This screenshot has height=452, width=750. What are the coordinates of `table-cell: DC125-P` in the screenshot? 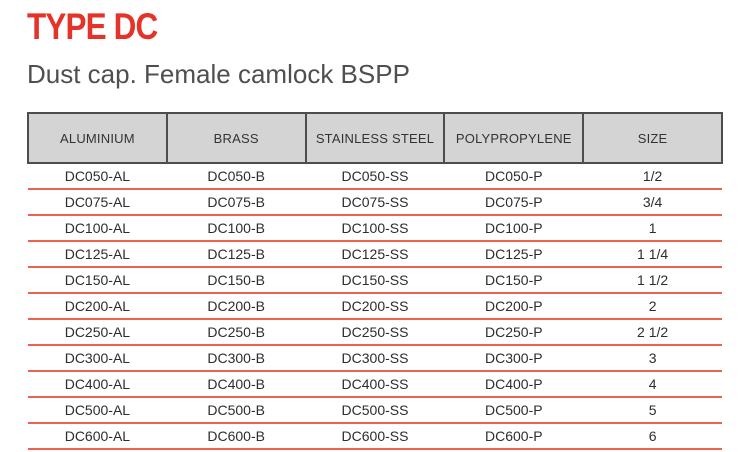 It's located at (514, 254).